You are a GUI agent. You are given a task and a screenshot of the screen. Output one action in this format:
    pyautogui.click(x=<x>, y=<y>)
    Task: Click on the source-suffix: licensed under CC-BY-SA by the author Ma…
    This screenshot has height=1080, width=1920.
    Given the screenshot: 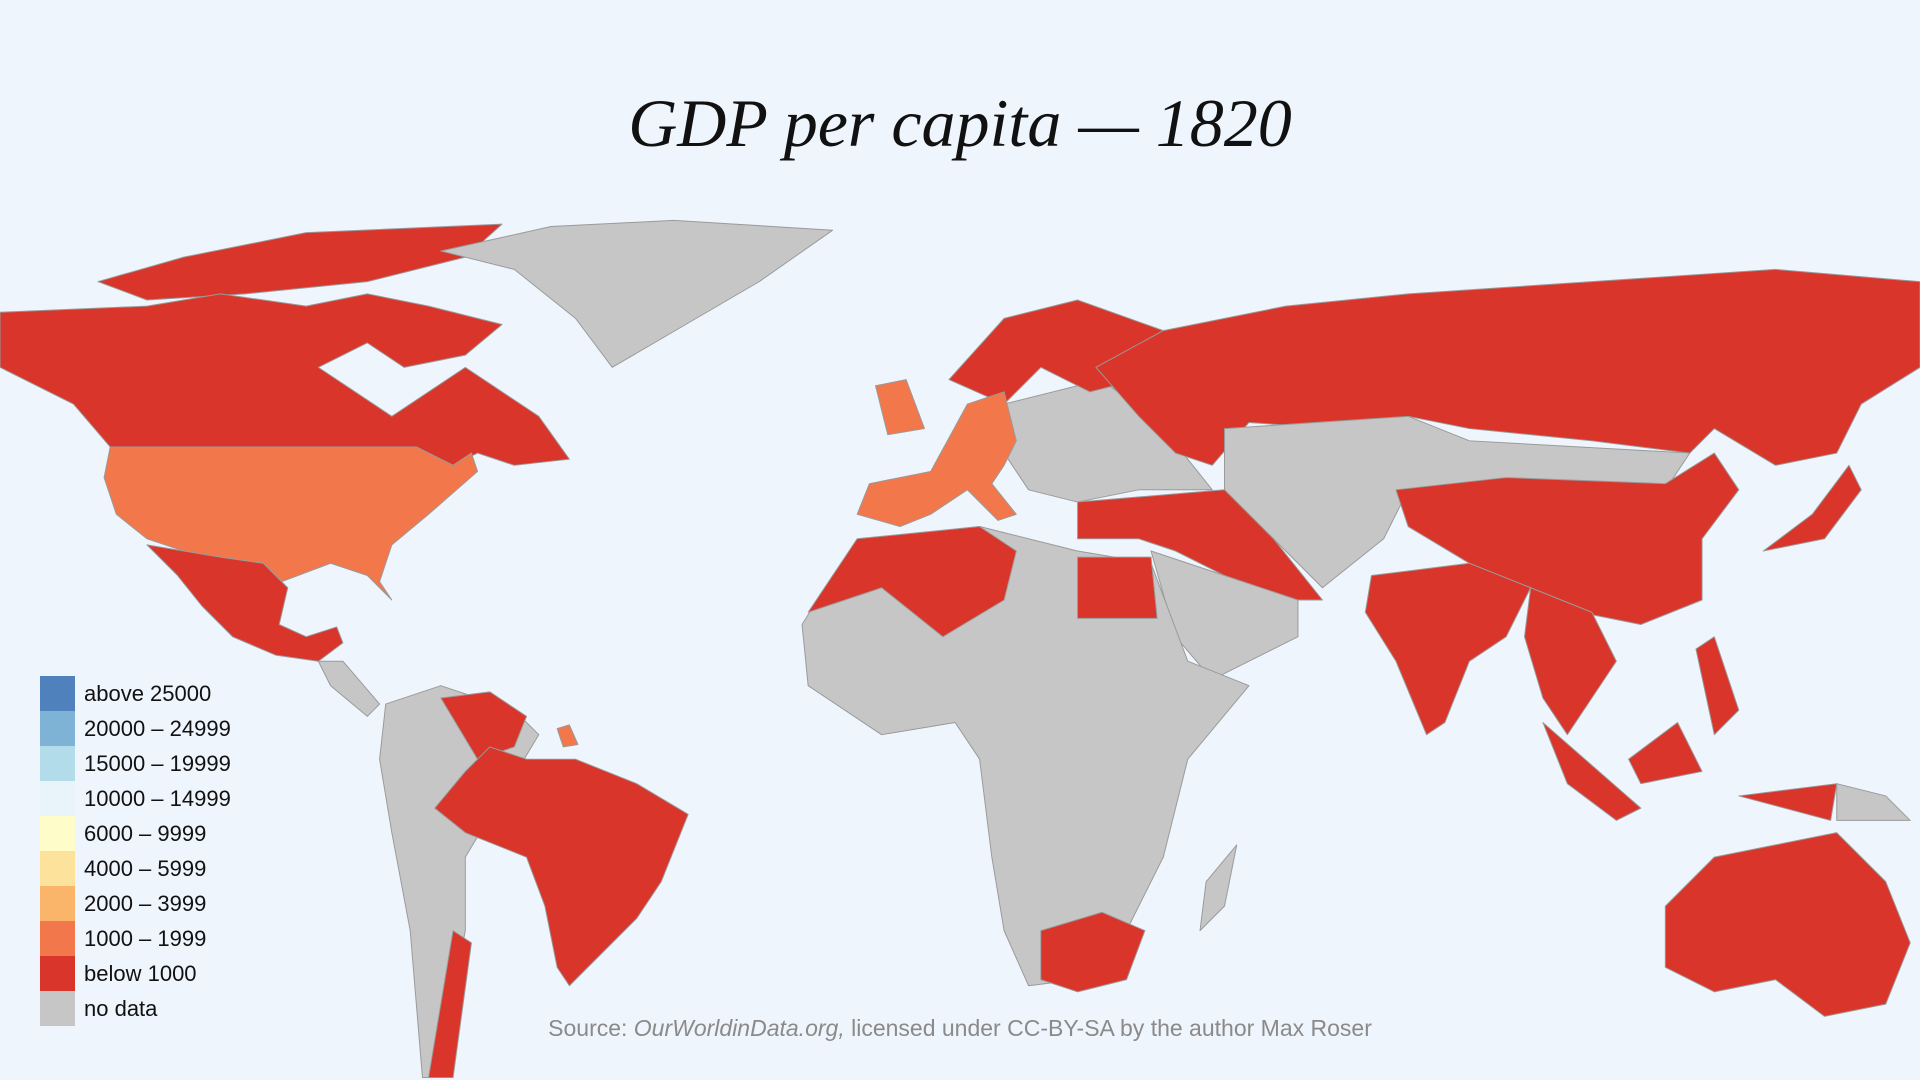 What is the action you would take?
    pyautogui.click(x=1108, y=1028)
    